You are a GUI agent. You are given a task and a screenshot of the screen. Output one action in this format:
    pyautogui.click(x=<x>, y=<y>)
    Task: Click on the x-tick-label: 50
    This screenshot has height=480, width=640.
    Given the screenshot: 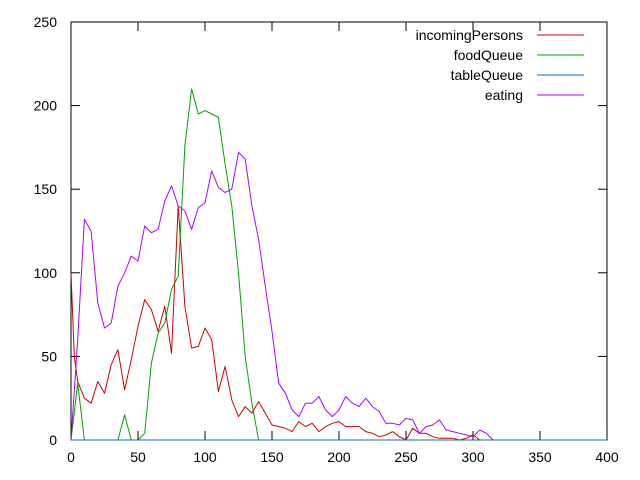 What is the action you would take?
    pyautogui.click(x=138, y=457)
    